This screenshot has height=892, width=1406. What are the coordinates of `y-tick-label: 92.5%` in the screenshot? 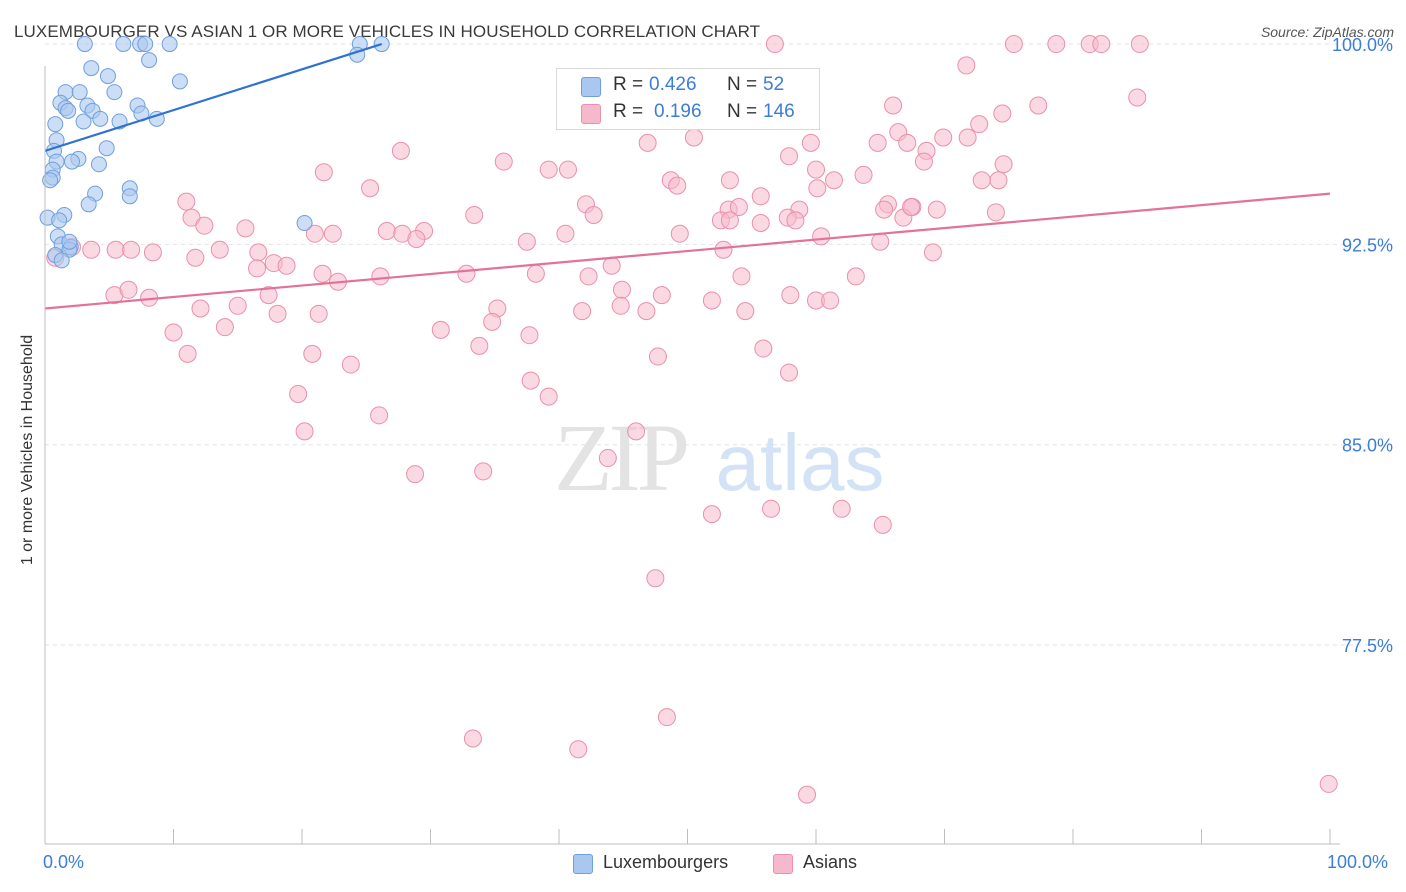 It's located at (1367, 245).